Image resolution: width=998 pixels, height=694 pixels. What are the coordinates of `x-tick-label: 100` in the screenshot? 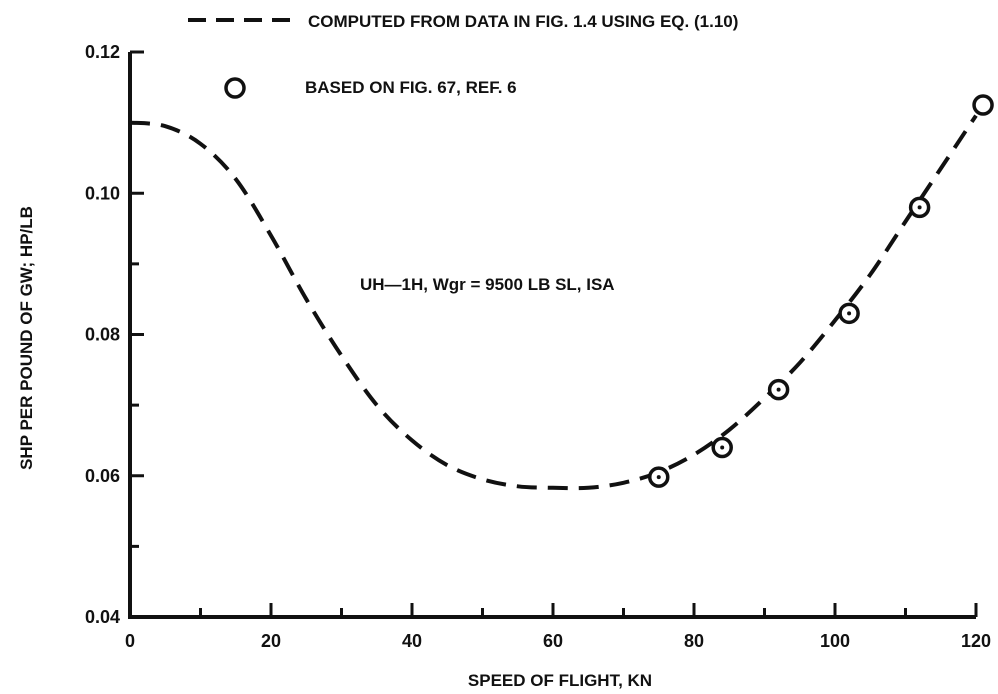 It's located at (835, 641).